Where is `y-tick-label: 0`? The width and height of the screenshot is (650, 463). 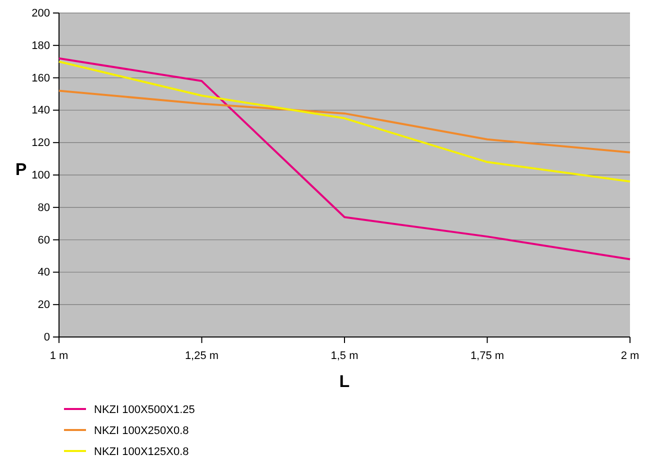 y-tick-label: 0 is located at coordinates (47, 338).